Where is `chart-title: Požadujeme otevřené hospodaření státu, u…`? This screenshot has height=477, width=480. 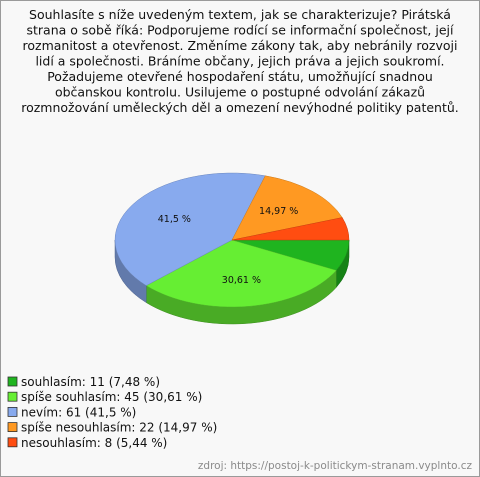 chart-title: Požadujeme otevřené hospodaření státu, u… is located at coordinates (240, 76).